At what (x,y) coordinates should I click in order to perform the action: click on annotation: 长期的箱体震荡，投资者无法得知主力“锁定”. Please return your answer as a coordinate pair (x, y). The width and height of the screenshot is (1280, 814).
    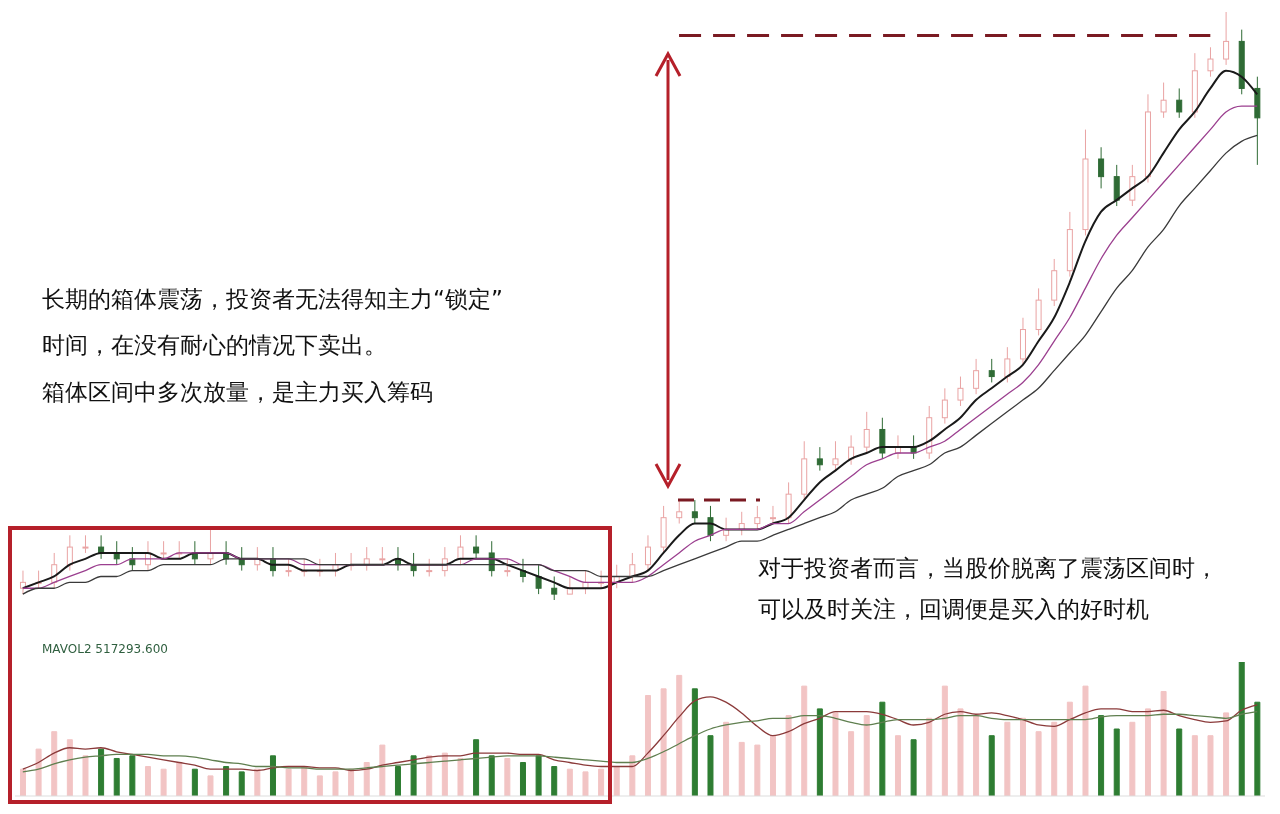
    Looking at the image, I should click on (272, 299).